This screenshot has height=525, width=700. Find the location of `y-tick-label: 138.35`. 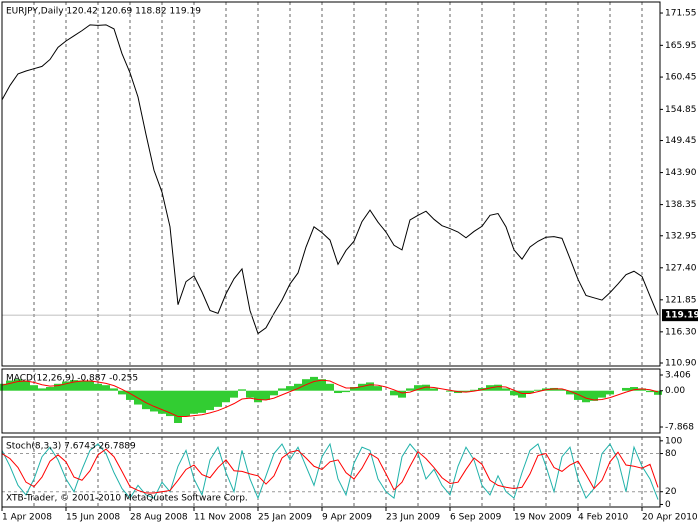

y-tick-label: 138.35 is located at coordinates (681, 205).